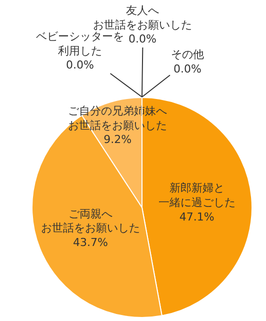 The image size is (266, 321). I want to click on data-label: 47.1%, so click(196, 217).